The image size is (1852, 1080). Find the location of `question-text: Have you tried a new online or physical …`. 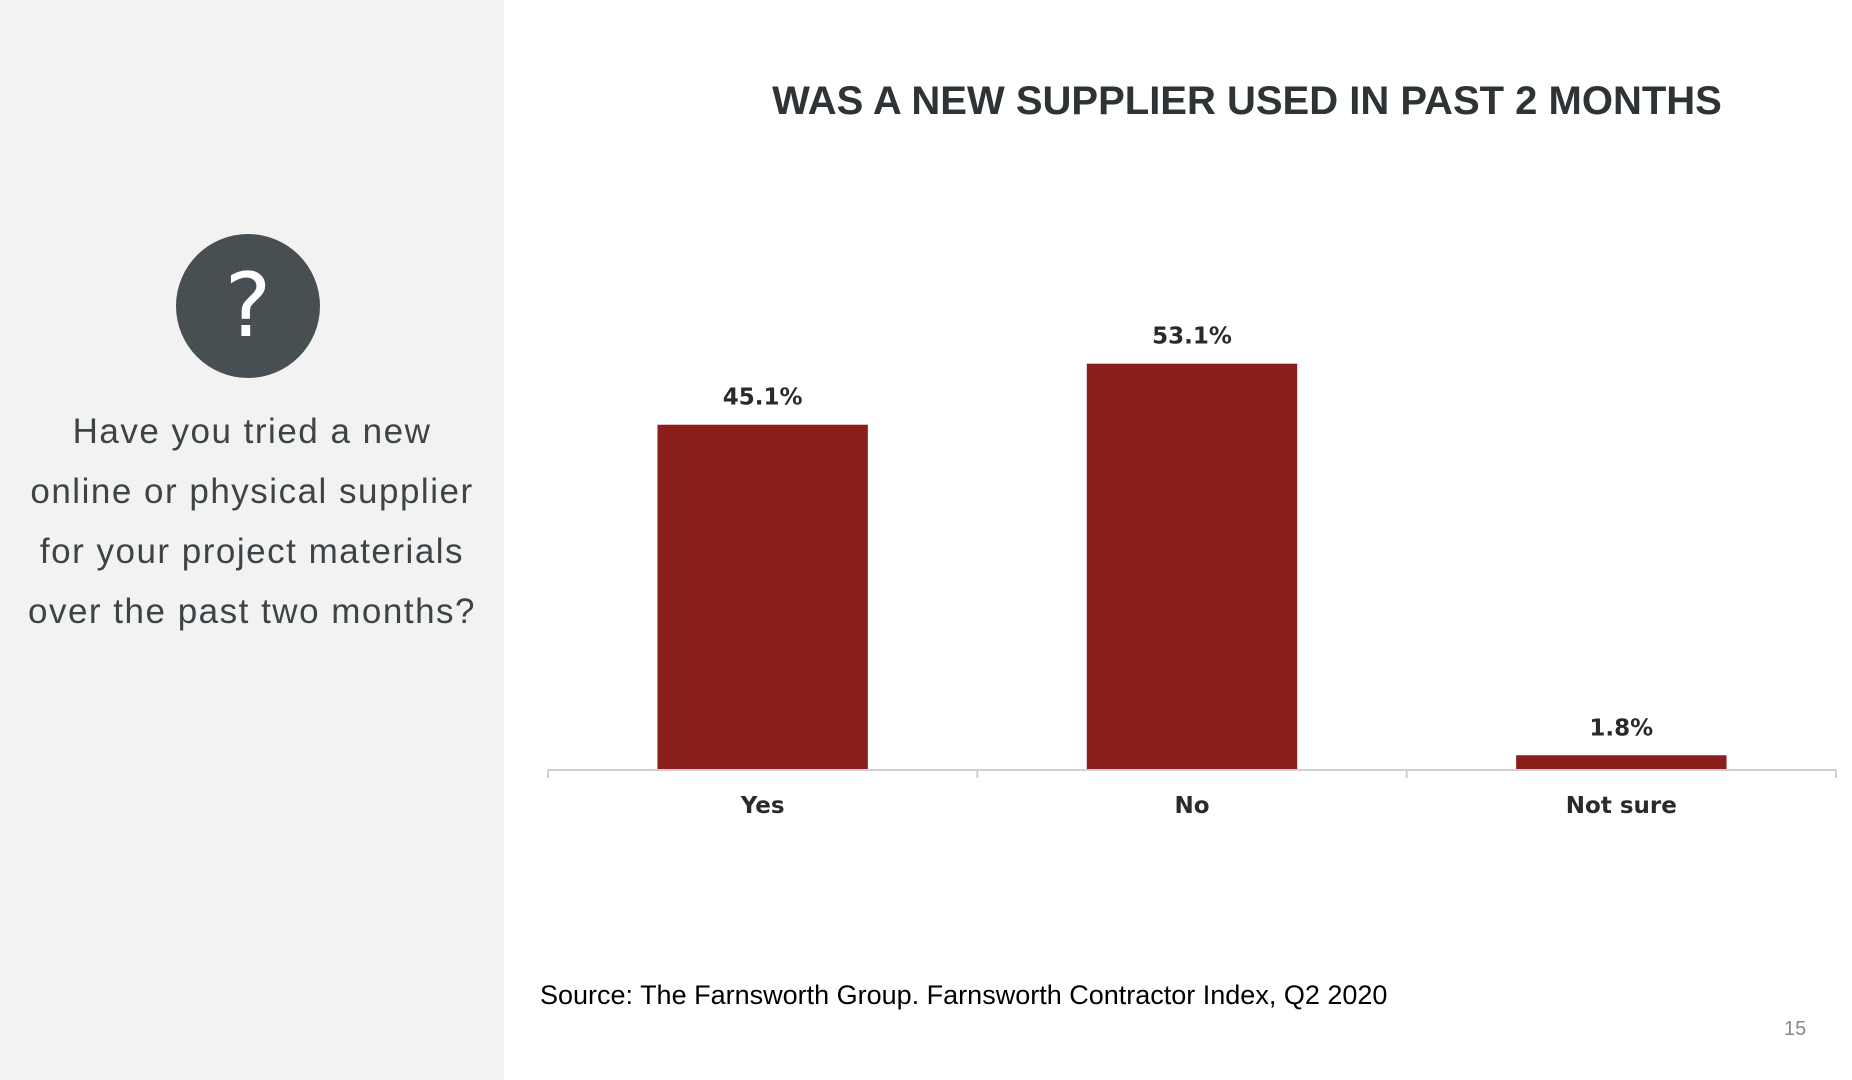

question-text: Have you tried a new online or physical … is located at coordinates (252, 521).